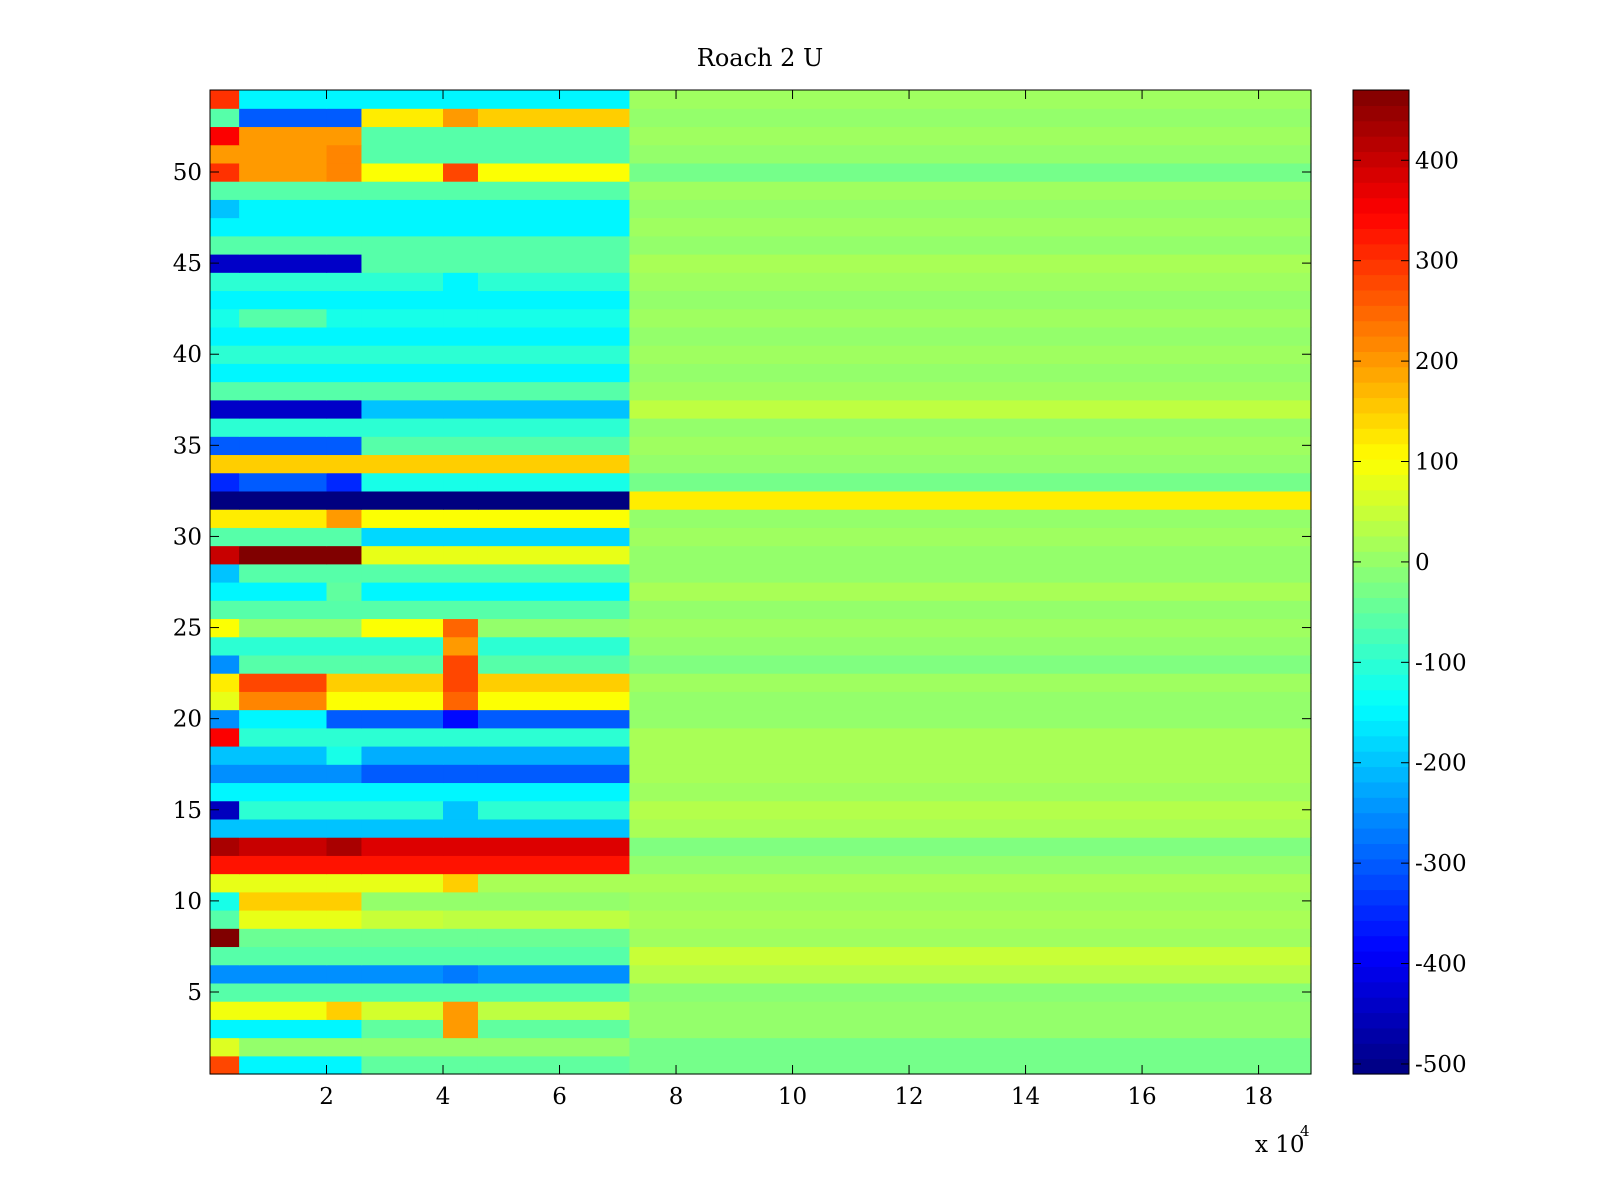 The height and width of the screenshot is (1200, 1600). I want to click on x-tick-label: 18, so click(1258, 1097).